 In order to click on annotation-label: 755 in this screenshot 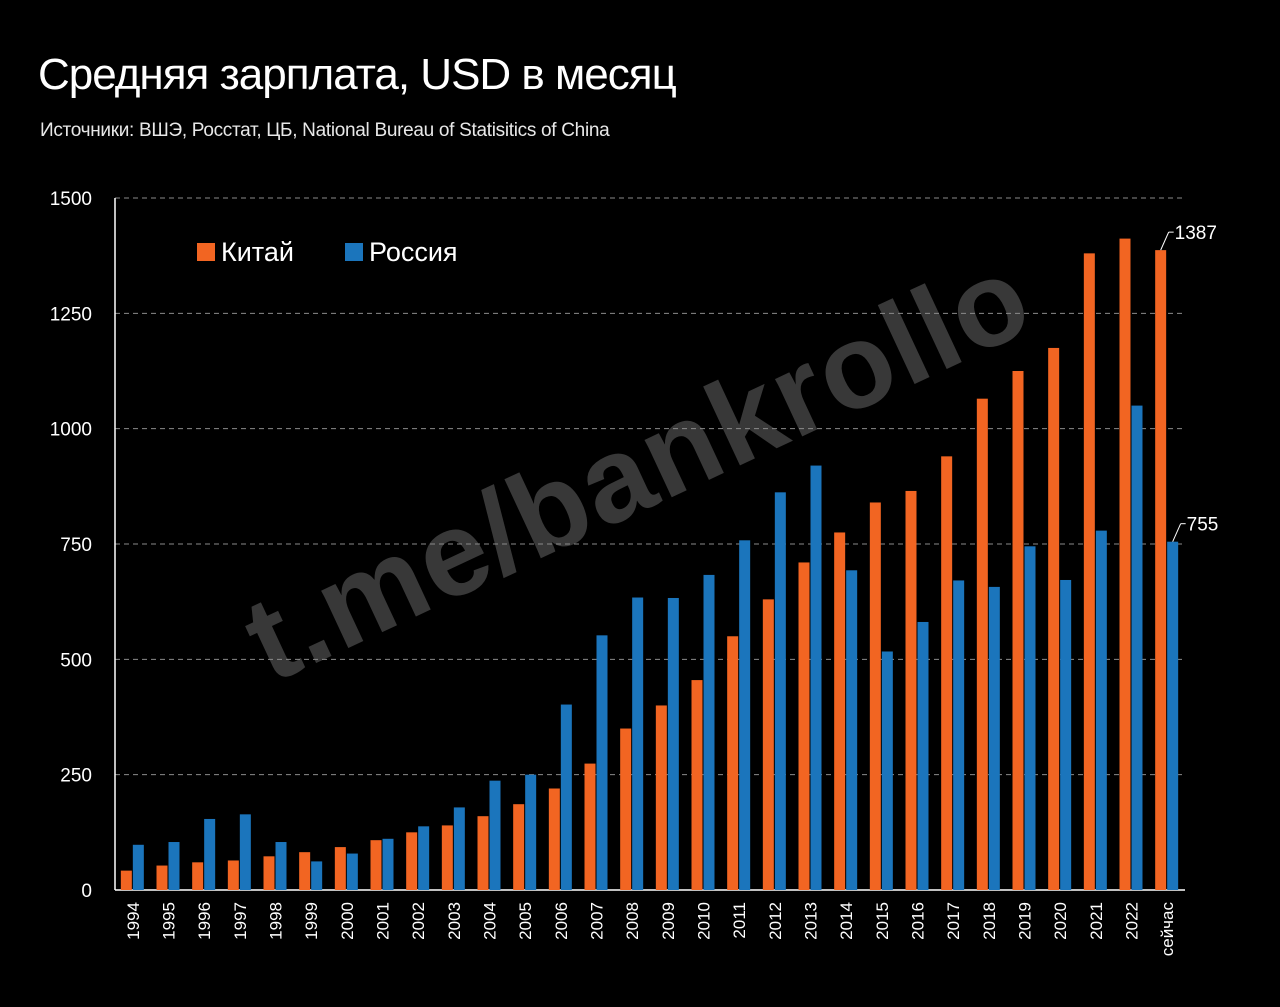, I will do `click(1203, 525)`.